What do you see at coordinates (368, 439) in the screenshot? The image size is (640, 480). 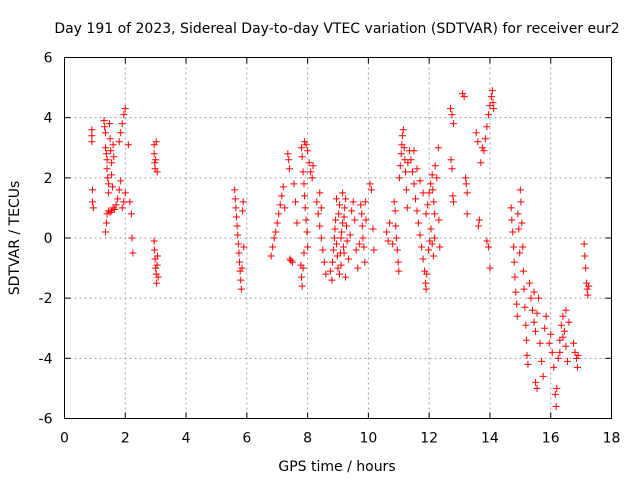 I see `x-tick-label: 10` at bounding box center [368, 439].